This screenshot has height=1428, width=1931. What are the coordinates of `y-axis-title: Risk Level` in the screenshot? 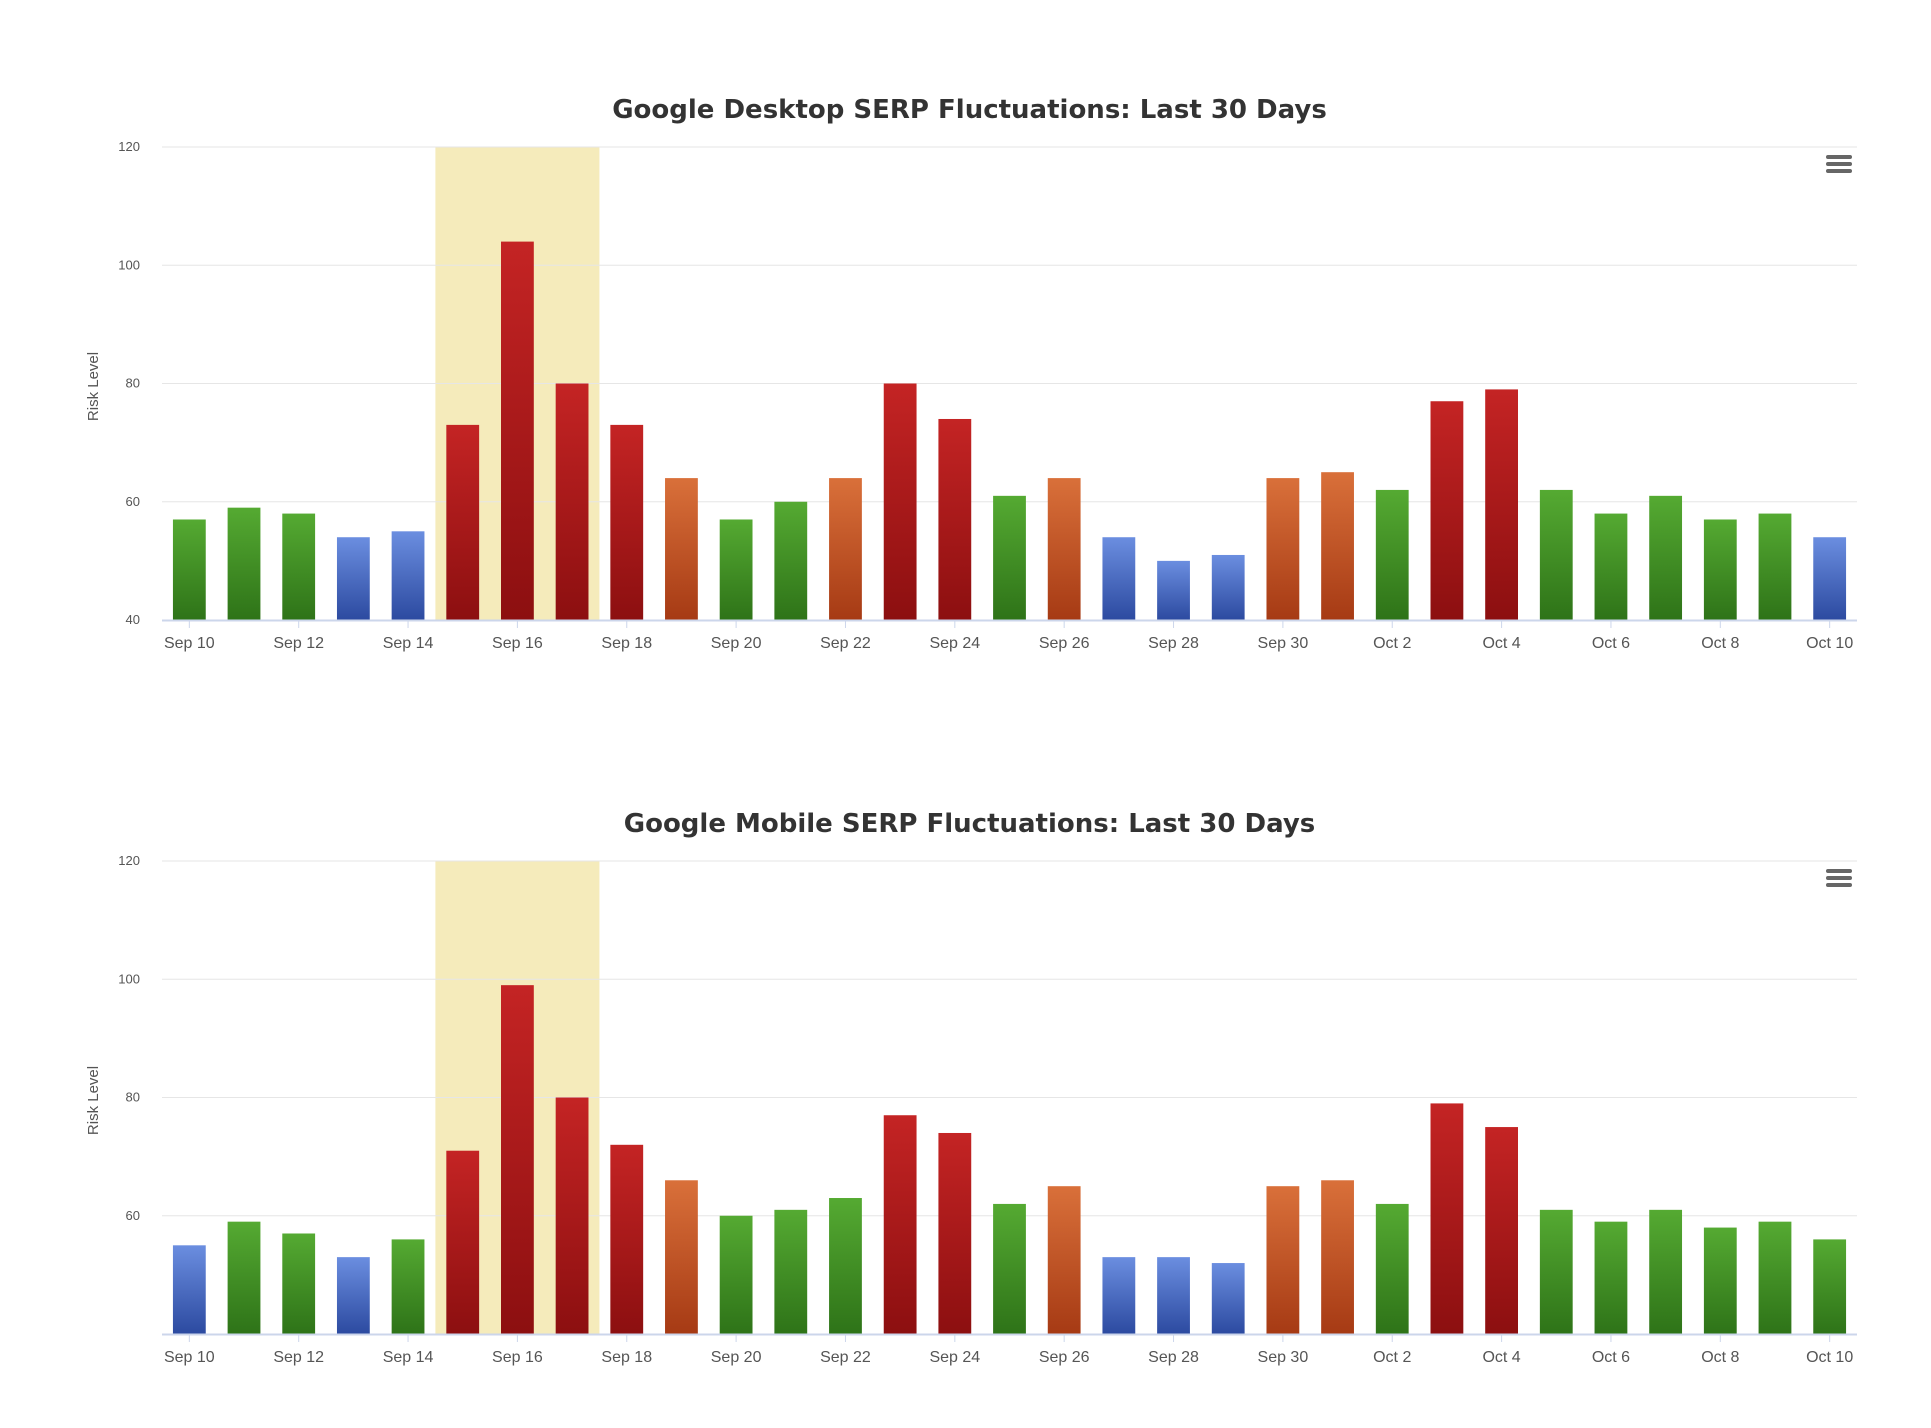 It's located at (93, 386).